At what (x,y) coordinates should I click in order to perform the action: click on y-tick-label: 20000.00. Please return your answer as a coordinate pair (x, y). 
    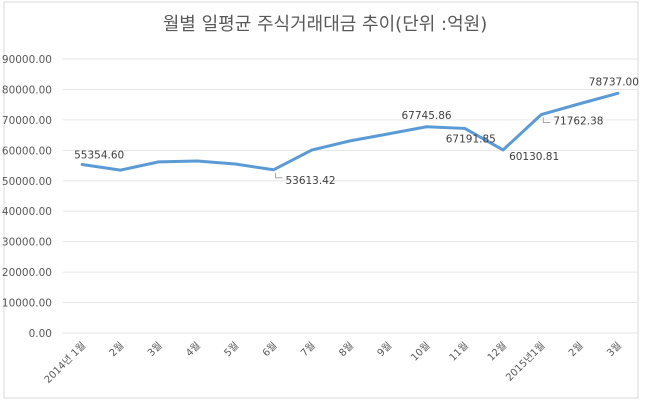
    Looking at the image, I should click on (27, 273).